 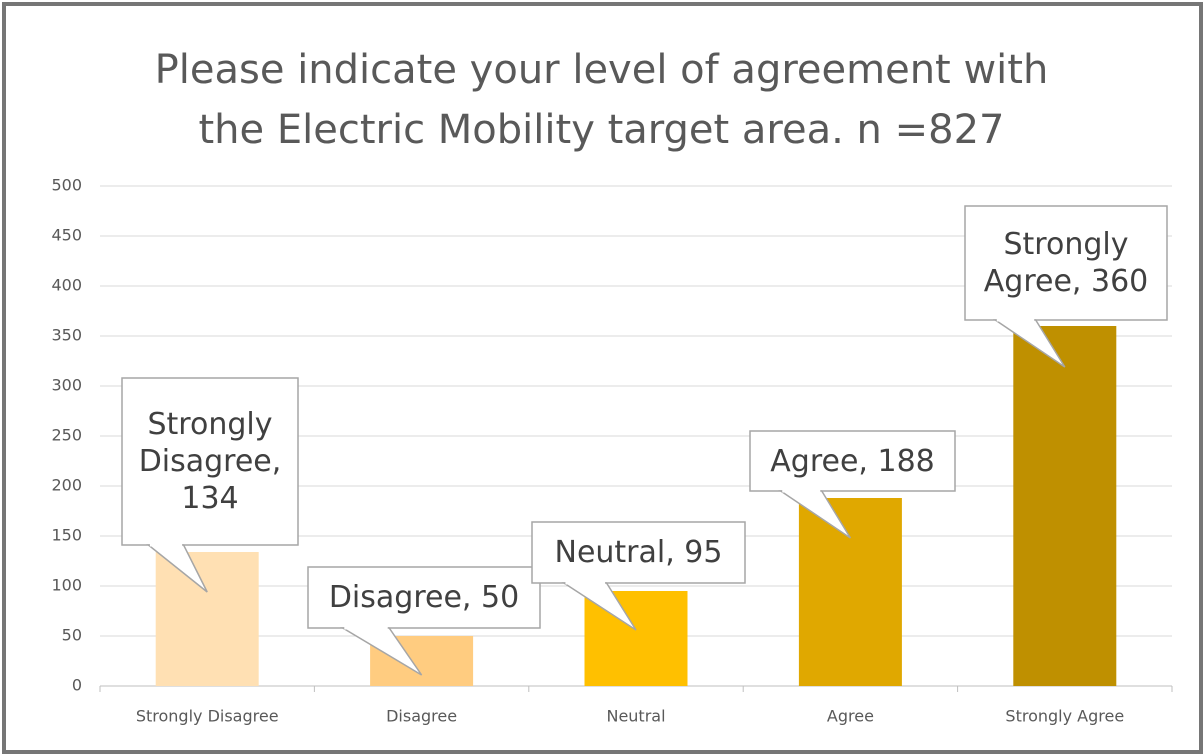 I want to click on data-label: Neutral, 95, so click(x=638, y=552).